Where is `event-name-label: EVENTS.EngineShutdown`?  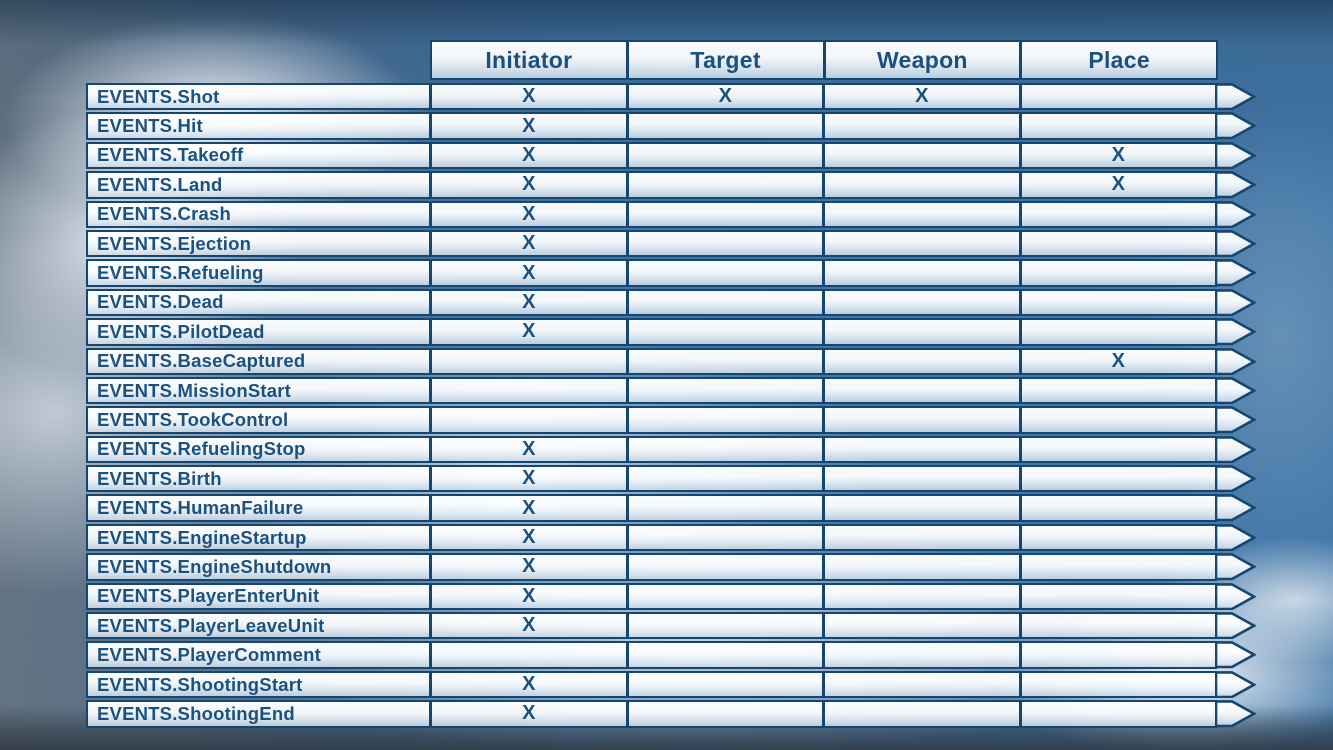 event-name-label: EVENTS.EngineShutdown is located at coordinates (214, 566).